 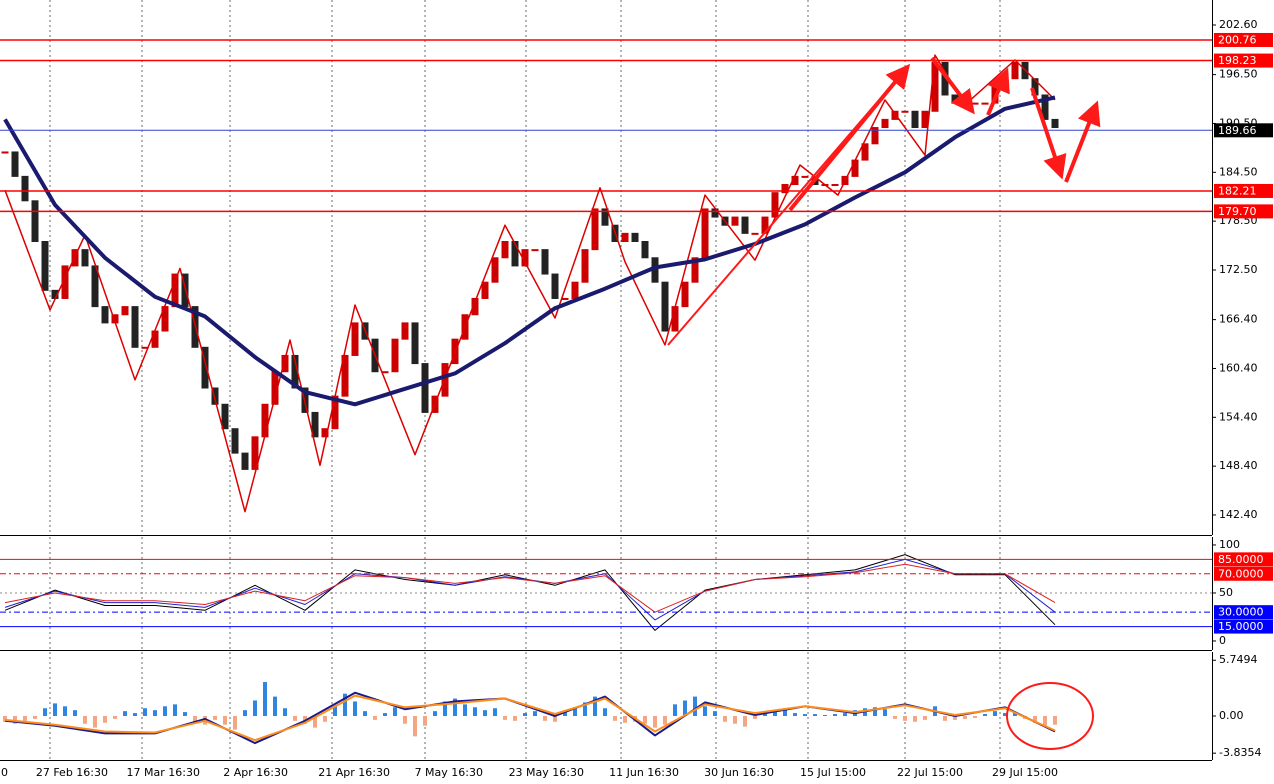 I want to click on level-label: 30.0000, so click(x=1241, y=612).